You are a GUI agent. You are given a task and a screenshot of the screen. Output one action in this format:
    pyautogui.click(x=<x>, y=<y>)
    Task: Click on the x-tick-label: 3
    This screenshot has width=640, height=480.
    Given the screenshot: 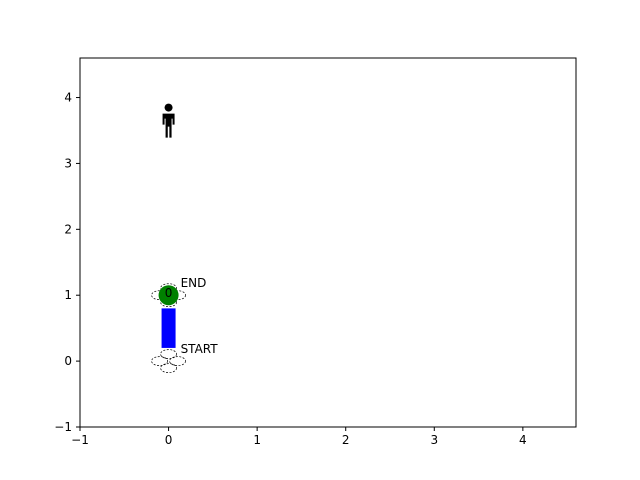 What is the action you would take?
    pyautogui.click(x=434, y=440)
    